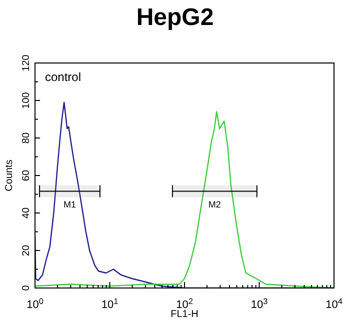  Describe the element at coordinates (26, 63) in the screenshot. I see `y-tick-label: 120` at that location.